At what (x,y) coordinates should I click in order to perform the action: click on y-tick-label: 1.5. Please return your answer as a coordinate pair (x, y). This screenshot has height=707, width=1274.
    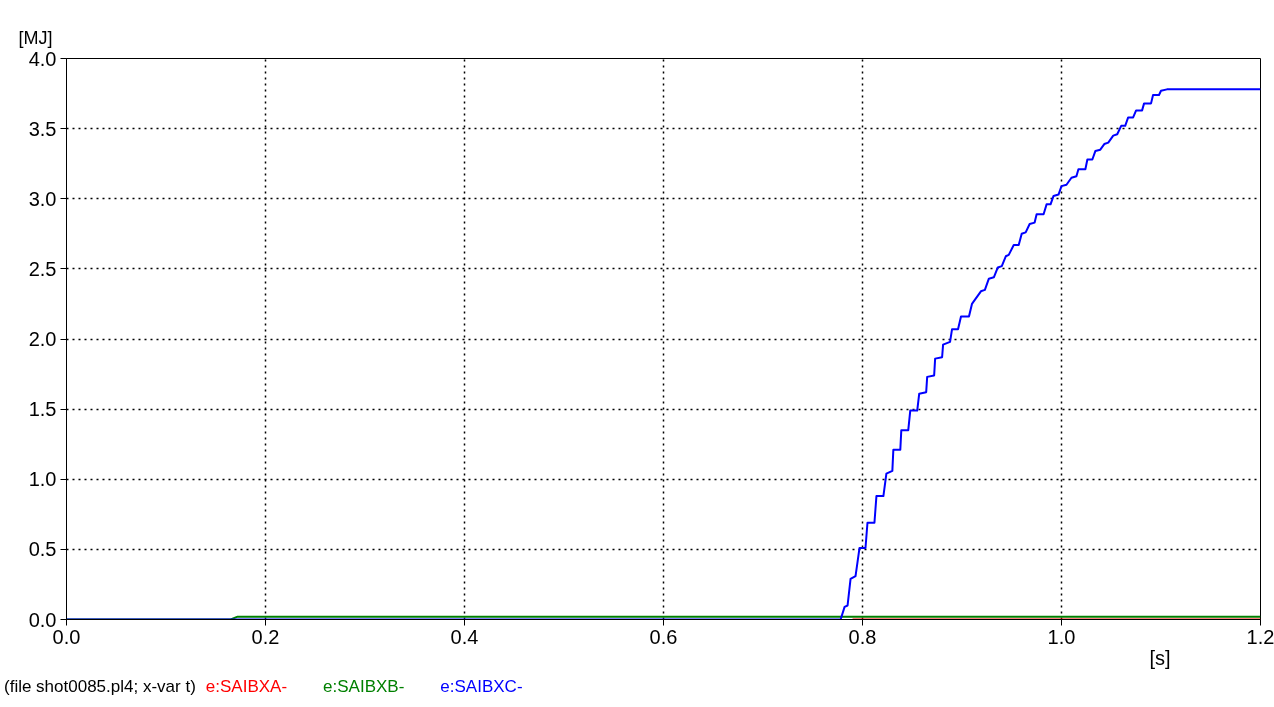
    Looking at the image, I should click on (42, 409).